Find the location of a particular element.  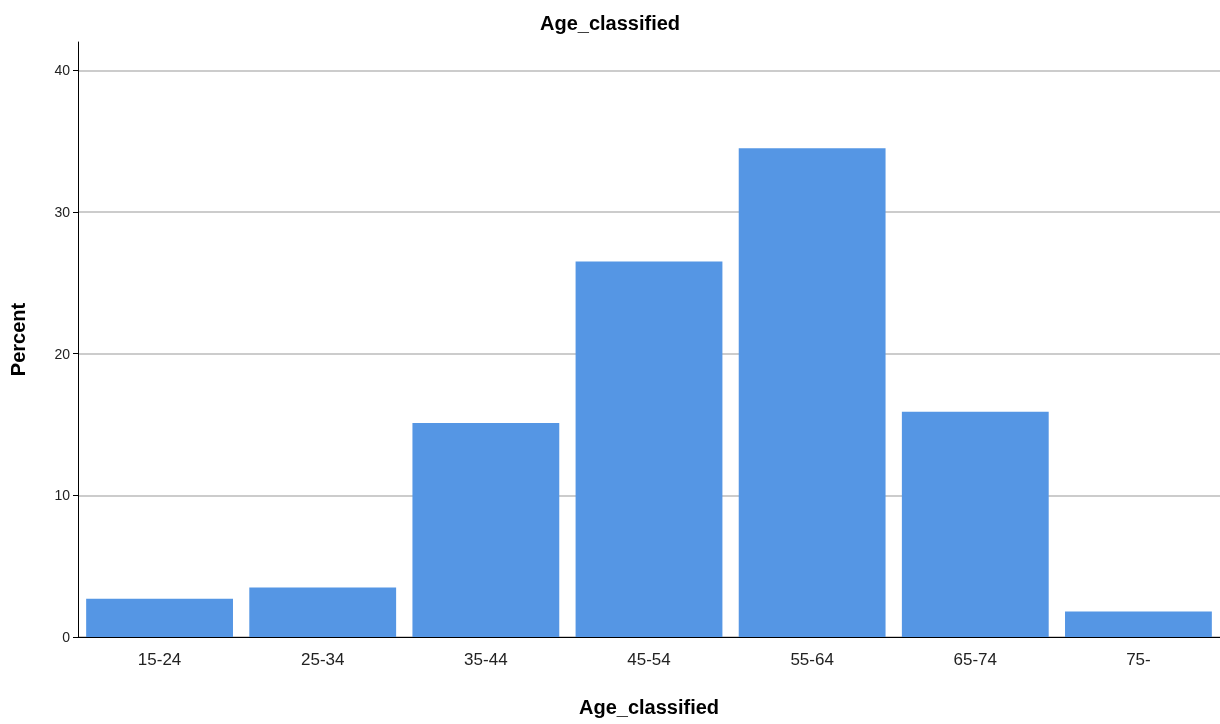

x-tick-label: 45-54 is located at coordinates (649, 659).